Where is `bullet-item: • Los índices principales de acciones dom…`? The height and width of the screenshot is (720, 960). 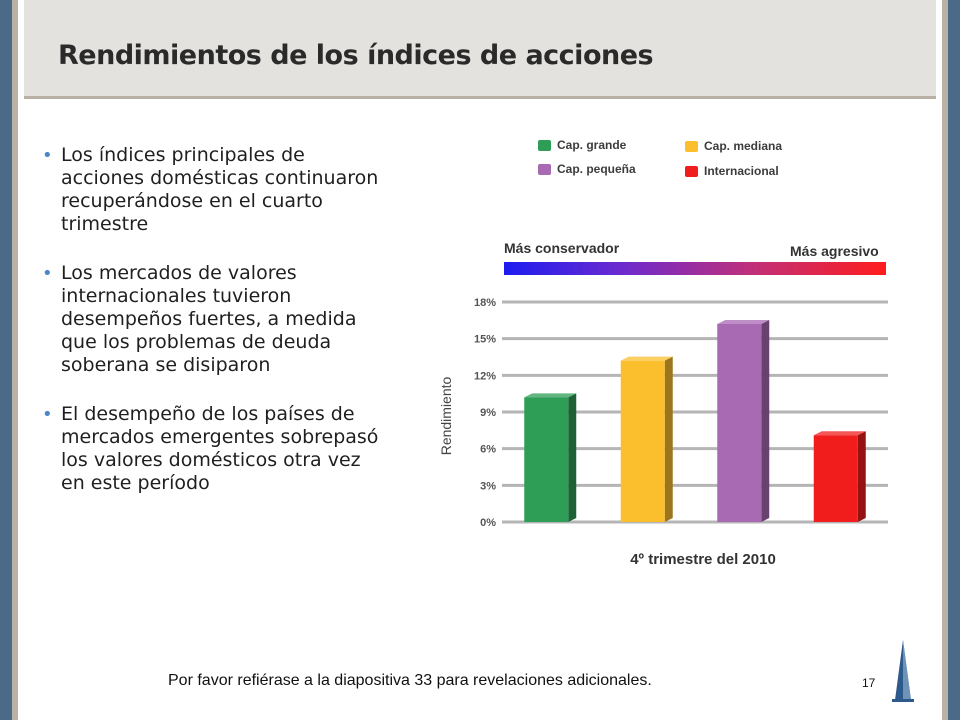
bullet-item: • Los índices principales de acciones dom… is located at coordinates (214, 190).